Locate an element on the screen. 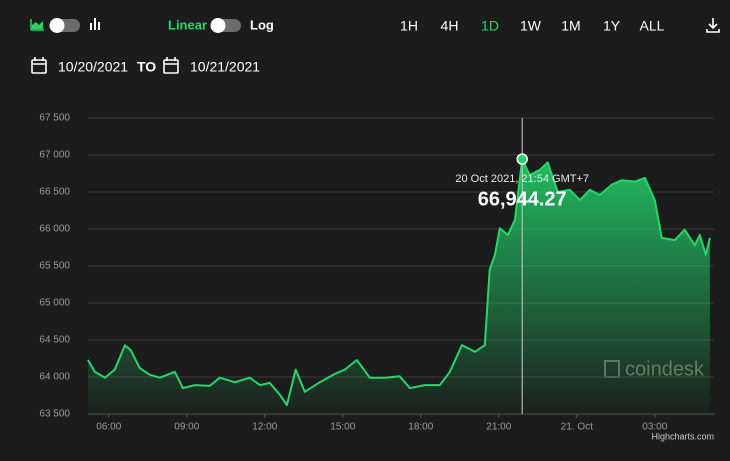 The height and width of the screenshot is (461, 730). hover-marker is located at coordinates (522, 159).